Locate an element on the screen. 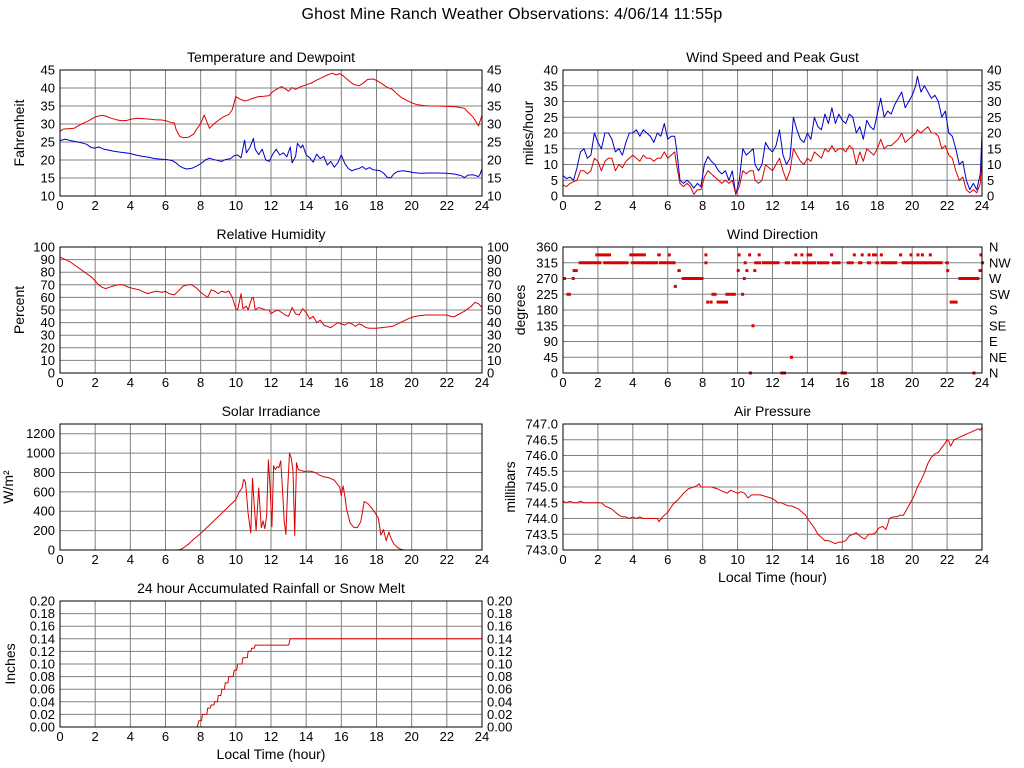 The image size is (1024, 768). compass-label: SE is located at coordinates (998, 325).